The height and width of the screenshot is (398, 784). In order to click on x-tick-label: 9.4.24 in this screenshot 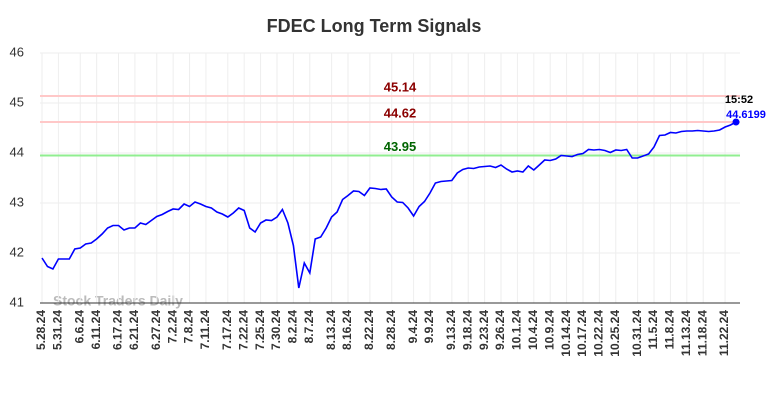, I will do `click(413, 327)`.